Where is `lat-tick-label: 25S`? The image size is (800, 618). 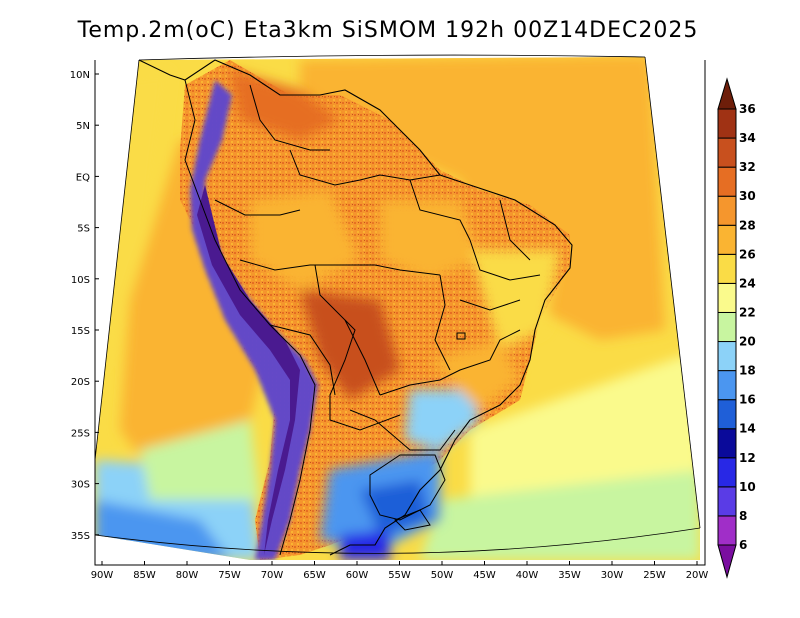
lat-tick-label: 25S is located at coordinates (80, 433).